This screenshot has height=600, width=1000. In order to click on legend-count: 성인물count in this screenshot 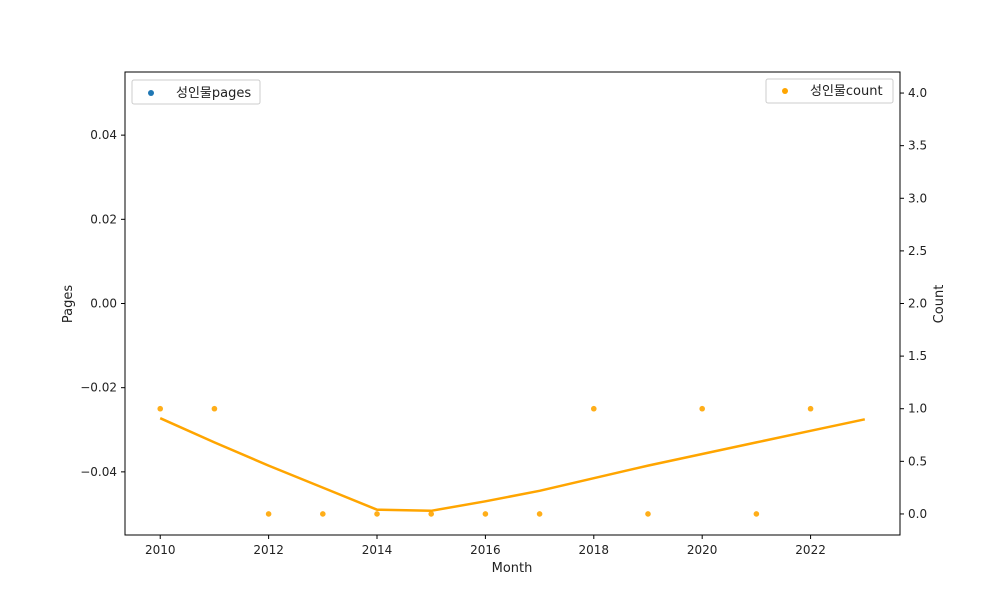, I will do `click(829, 91)`.